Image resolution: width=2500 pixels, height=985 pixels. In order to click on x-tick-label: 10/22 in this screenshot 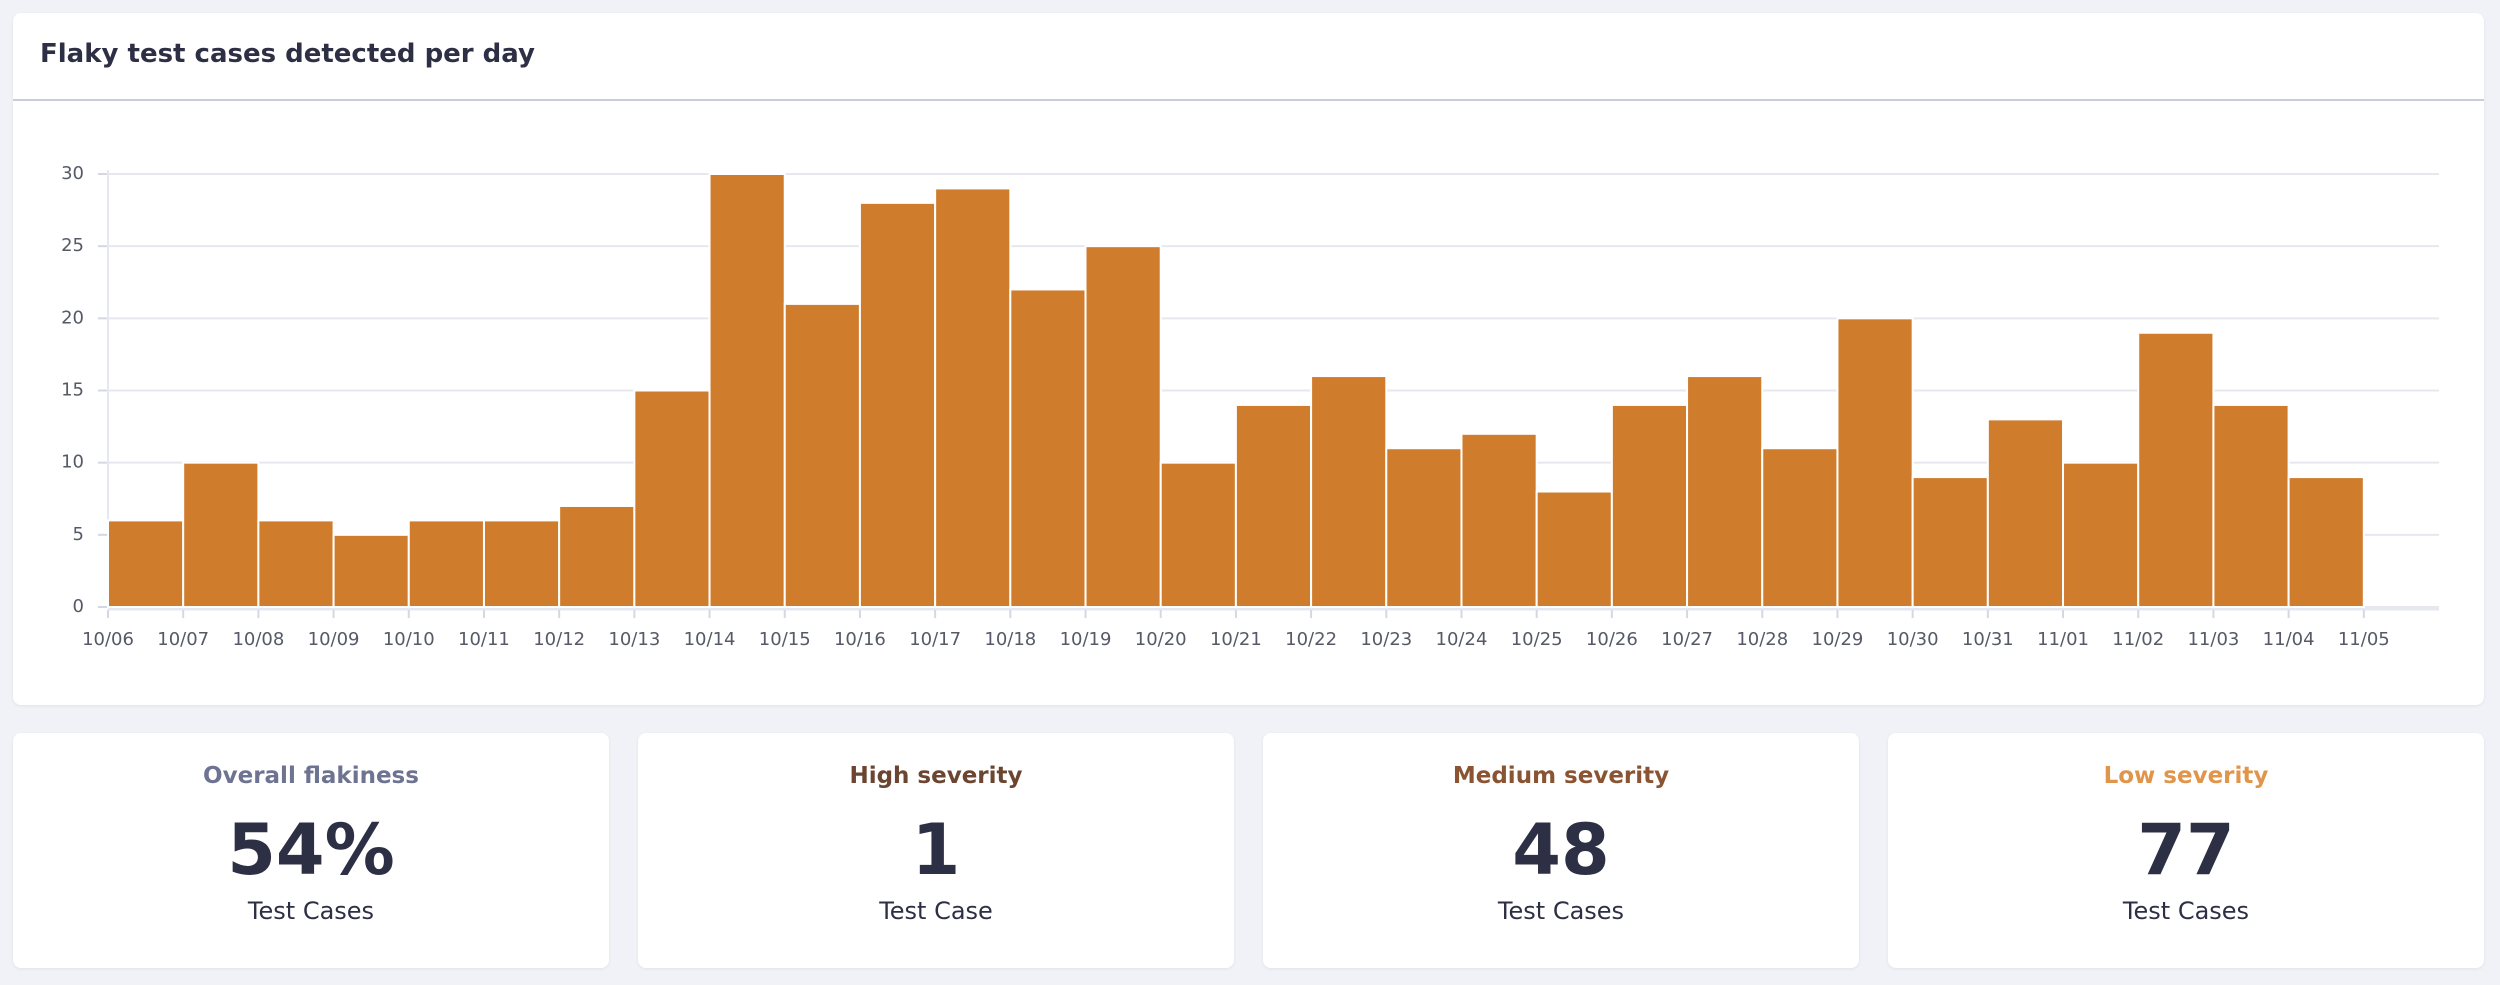, I will do `click(1311, 639)`.